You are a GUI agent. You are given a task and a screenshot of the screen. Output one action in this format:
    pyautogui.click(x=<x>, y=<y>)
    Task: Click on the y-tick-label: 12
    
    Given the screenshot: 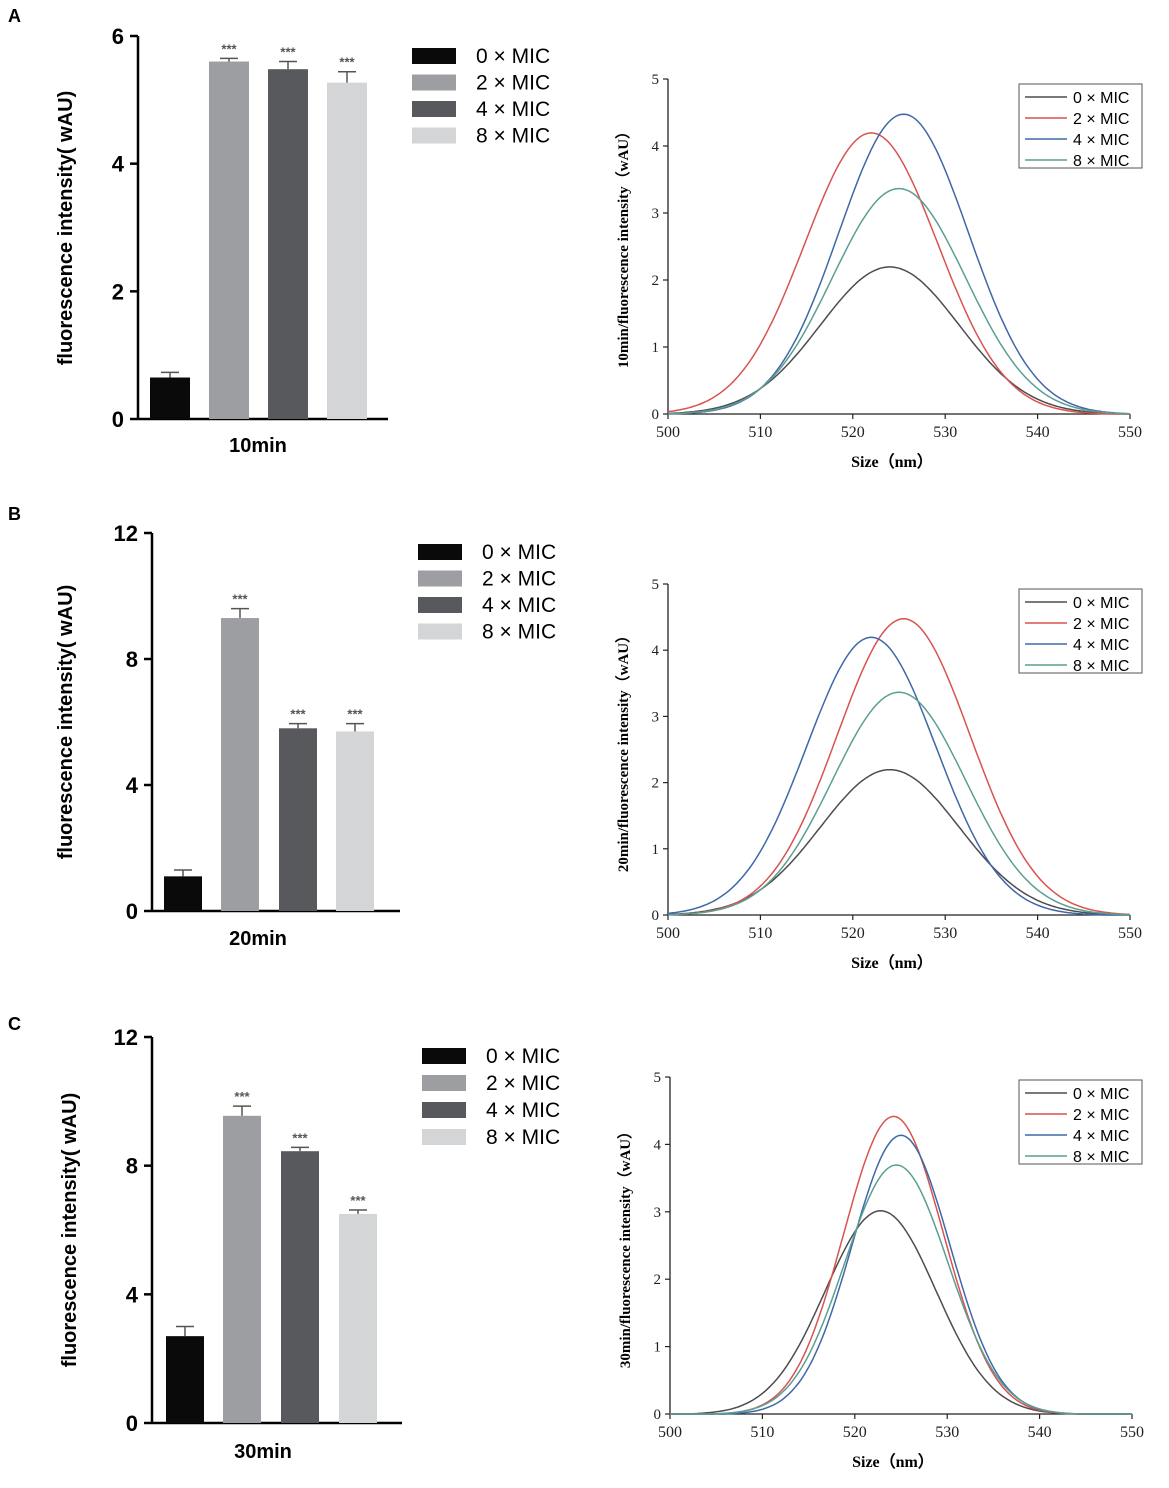 What is the action you would take?
    pyautogui.click(x=126, y=1037)
    